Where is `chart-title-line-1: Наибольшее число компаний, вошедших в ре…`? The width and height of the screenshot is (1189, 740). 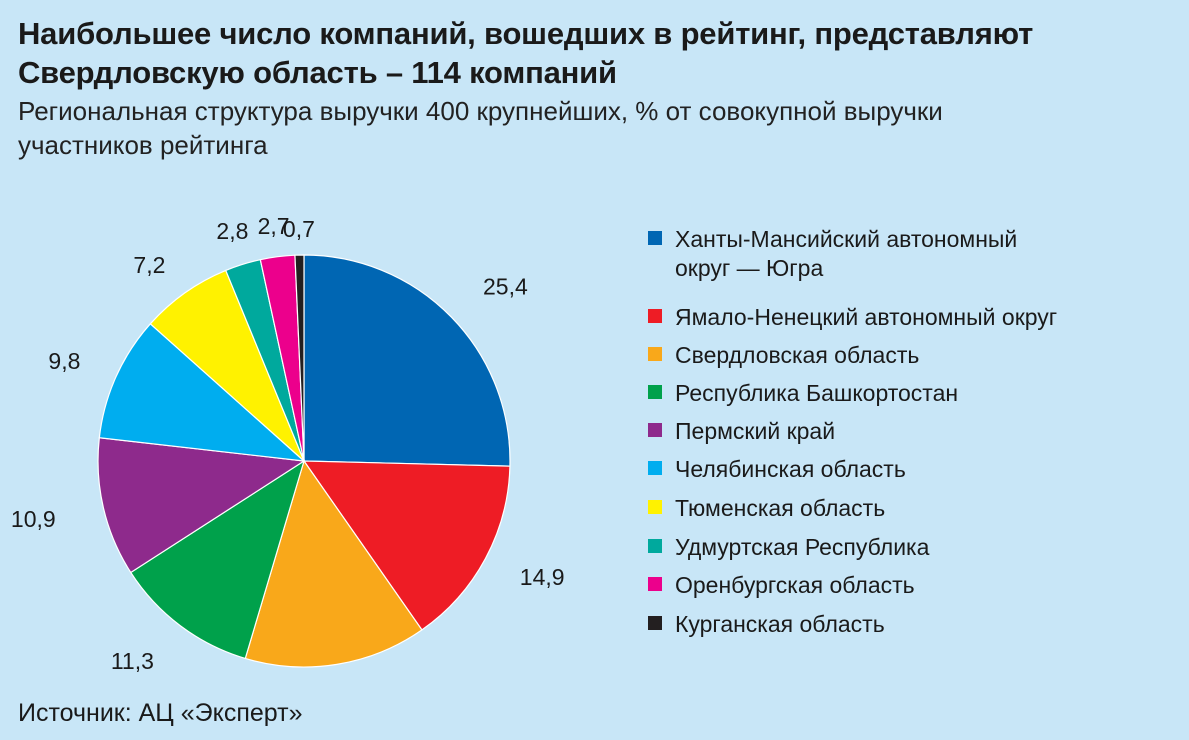
chart-title-line-1: Наибольшее число компаний, вошедших в ре… is located at coordinates (526, 33).